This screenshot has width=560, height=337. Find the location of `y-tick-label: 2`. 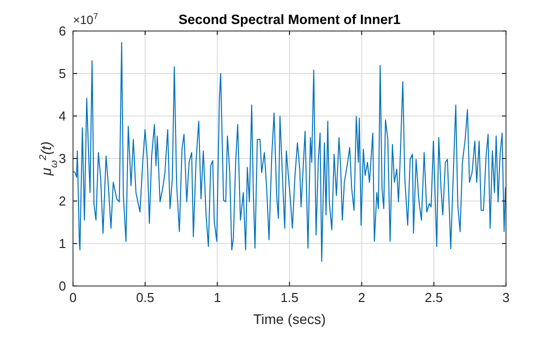

y-tick-label: 2 is located at coordinates (62, 201).